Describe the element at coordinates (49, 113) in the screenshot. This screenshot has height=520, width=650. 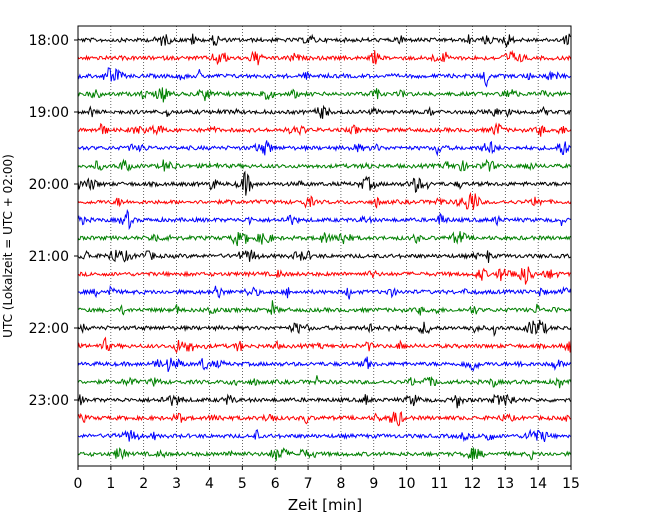
I see `y-tick-label: 19:00` at that location.